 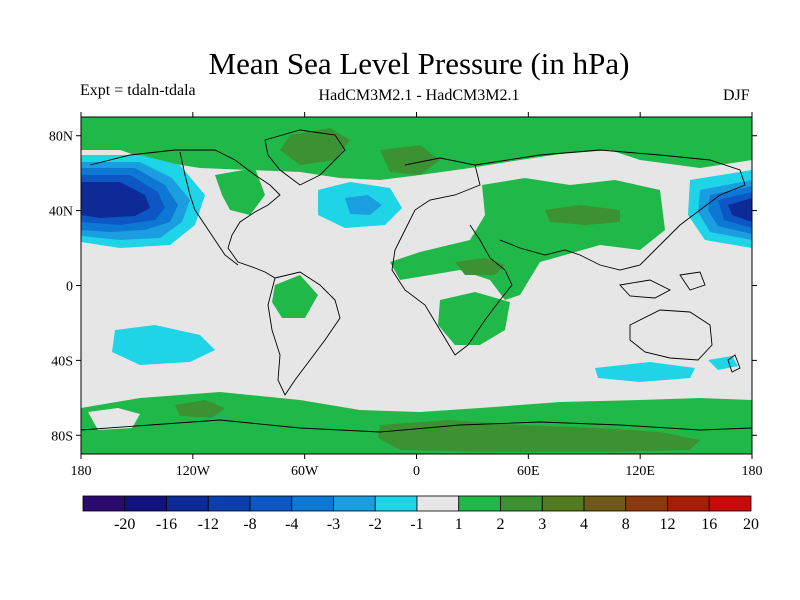 What do you see at coordinates (416, 471) in the screenshot?
I see `x-tick-label: 0` at bounding box center [416, 471].